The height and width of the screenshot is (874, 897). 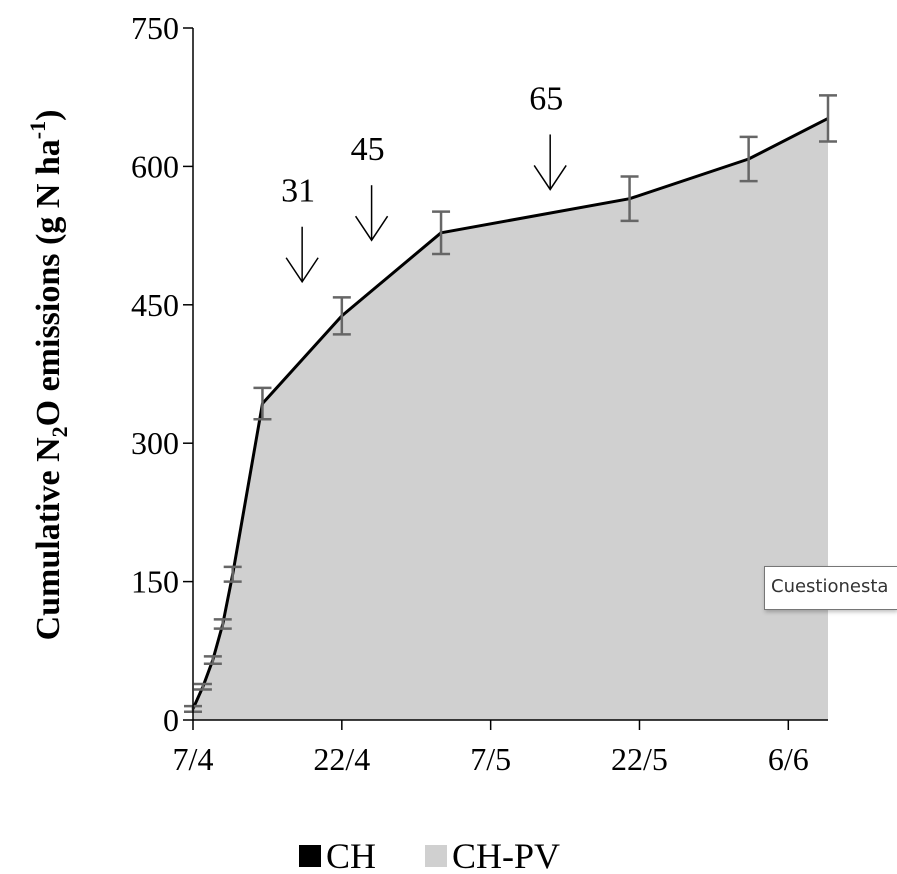 I want to click on y-tick-label: 150, so click(x=155, y=582).